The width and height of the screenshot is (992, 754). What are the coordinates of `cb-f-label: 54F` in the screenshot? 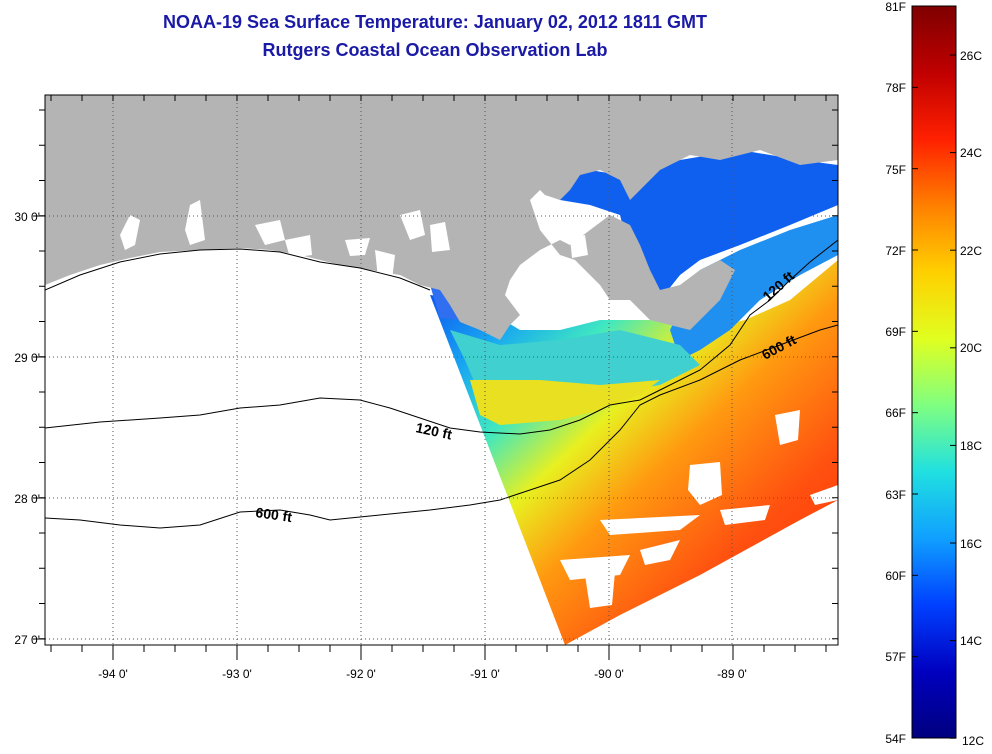 It's located at (895, 739).